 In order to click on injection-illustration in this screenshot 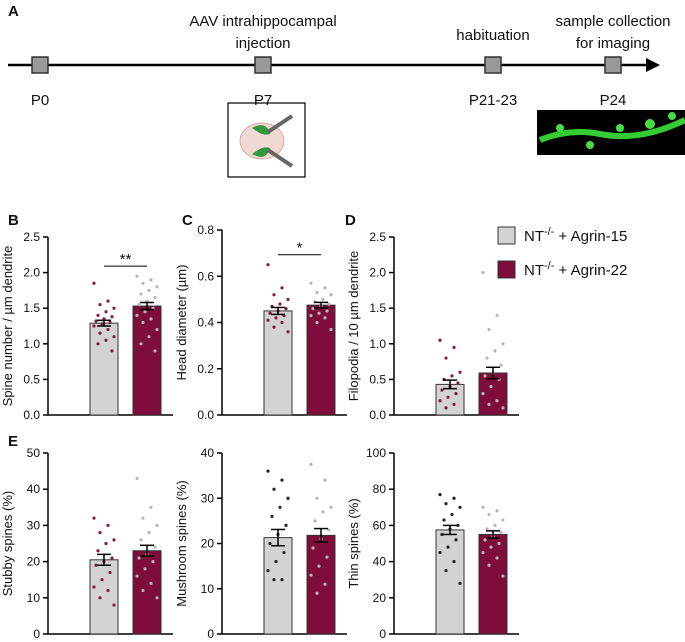, I will do `click(266, 140)`.